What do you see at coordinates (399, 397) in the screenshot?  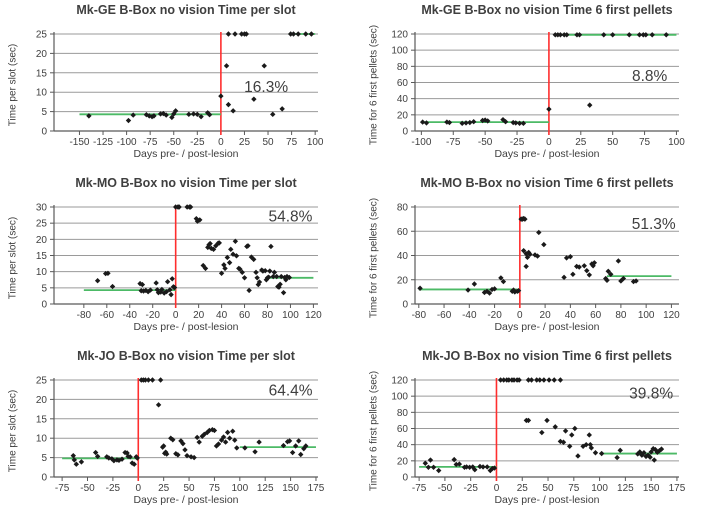 I see `y-tick-label: 100` at bounding box center [399, 397].